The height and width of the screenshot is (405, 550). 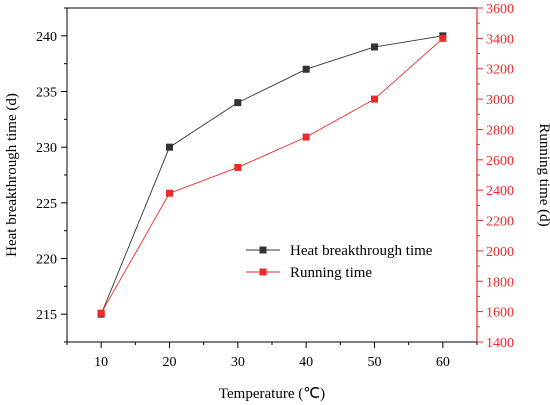 What do you see at coordinates (443, 362) in the screenshot?
I see `x-tick-label: 60` at bounding box center [443, 362].